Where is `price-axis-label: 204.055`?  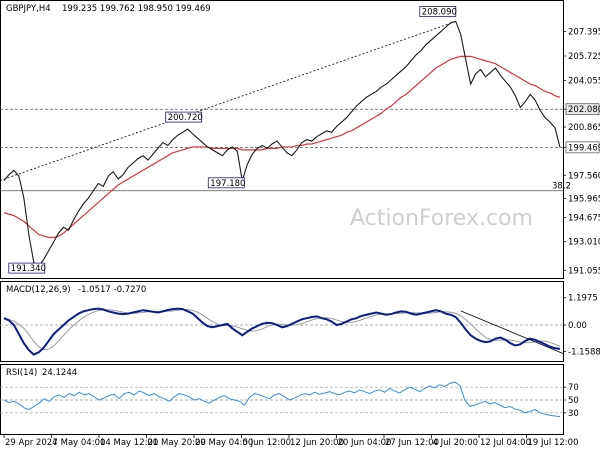
price-axis-label: 204.055 is located at coordinates (584, 81).